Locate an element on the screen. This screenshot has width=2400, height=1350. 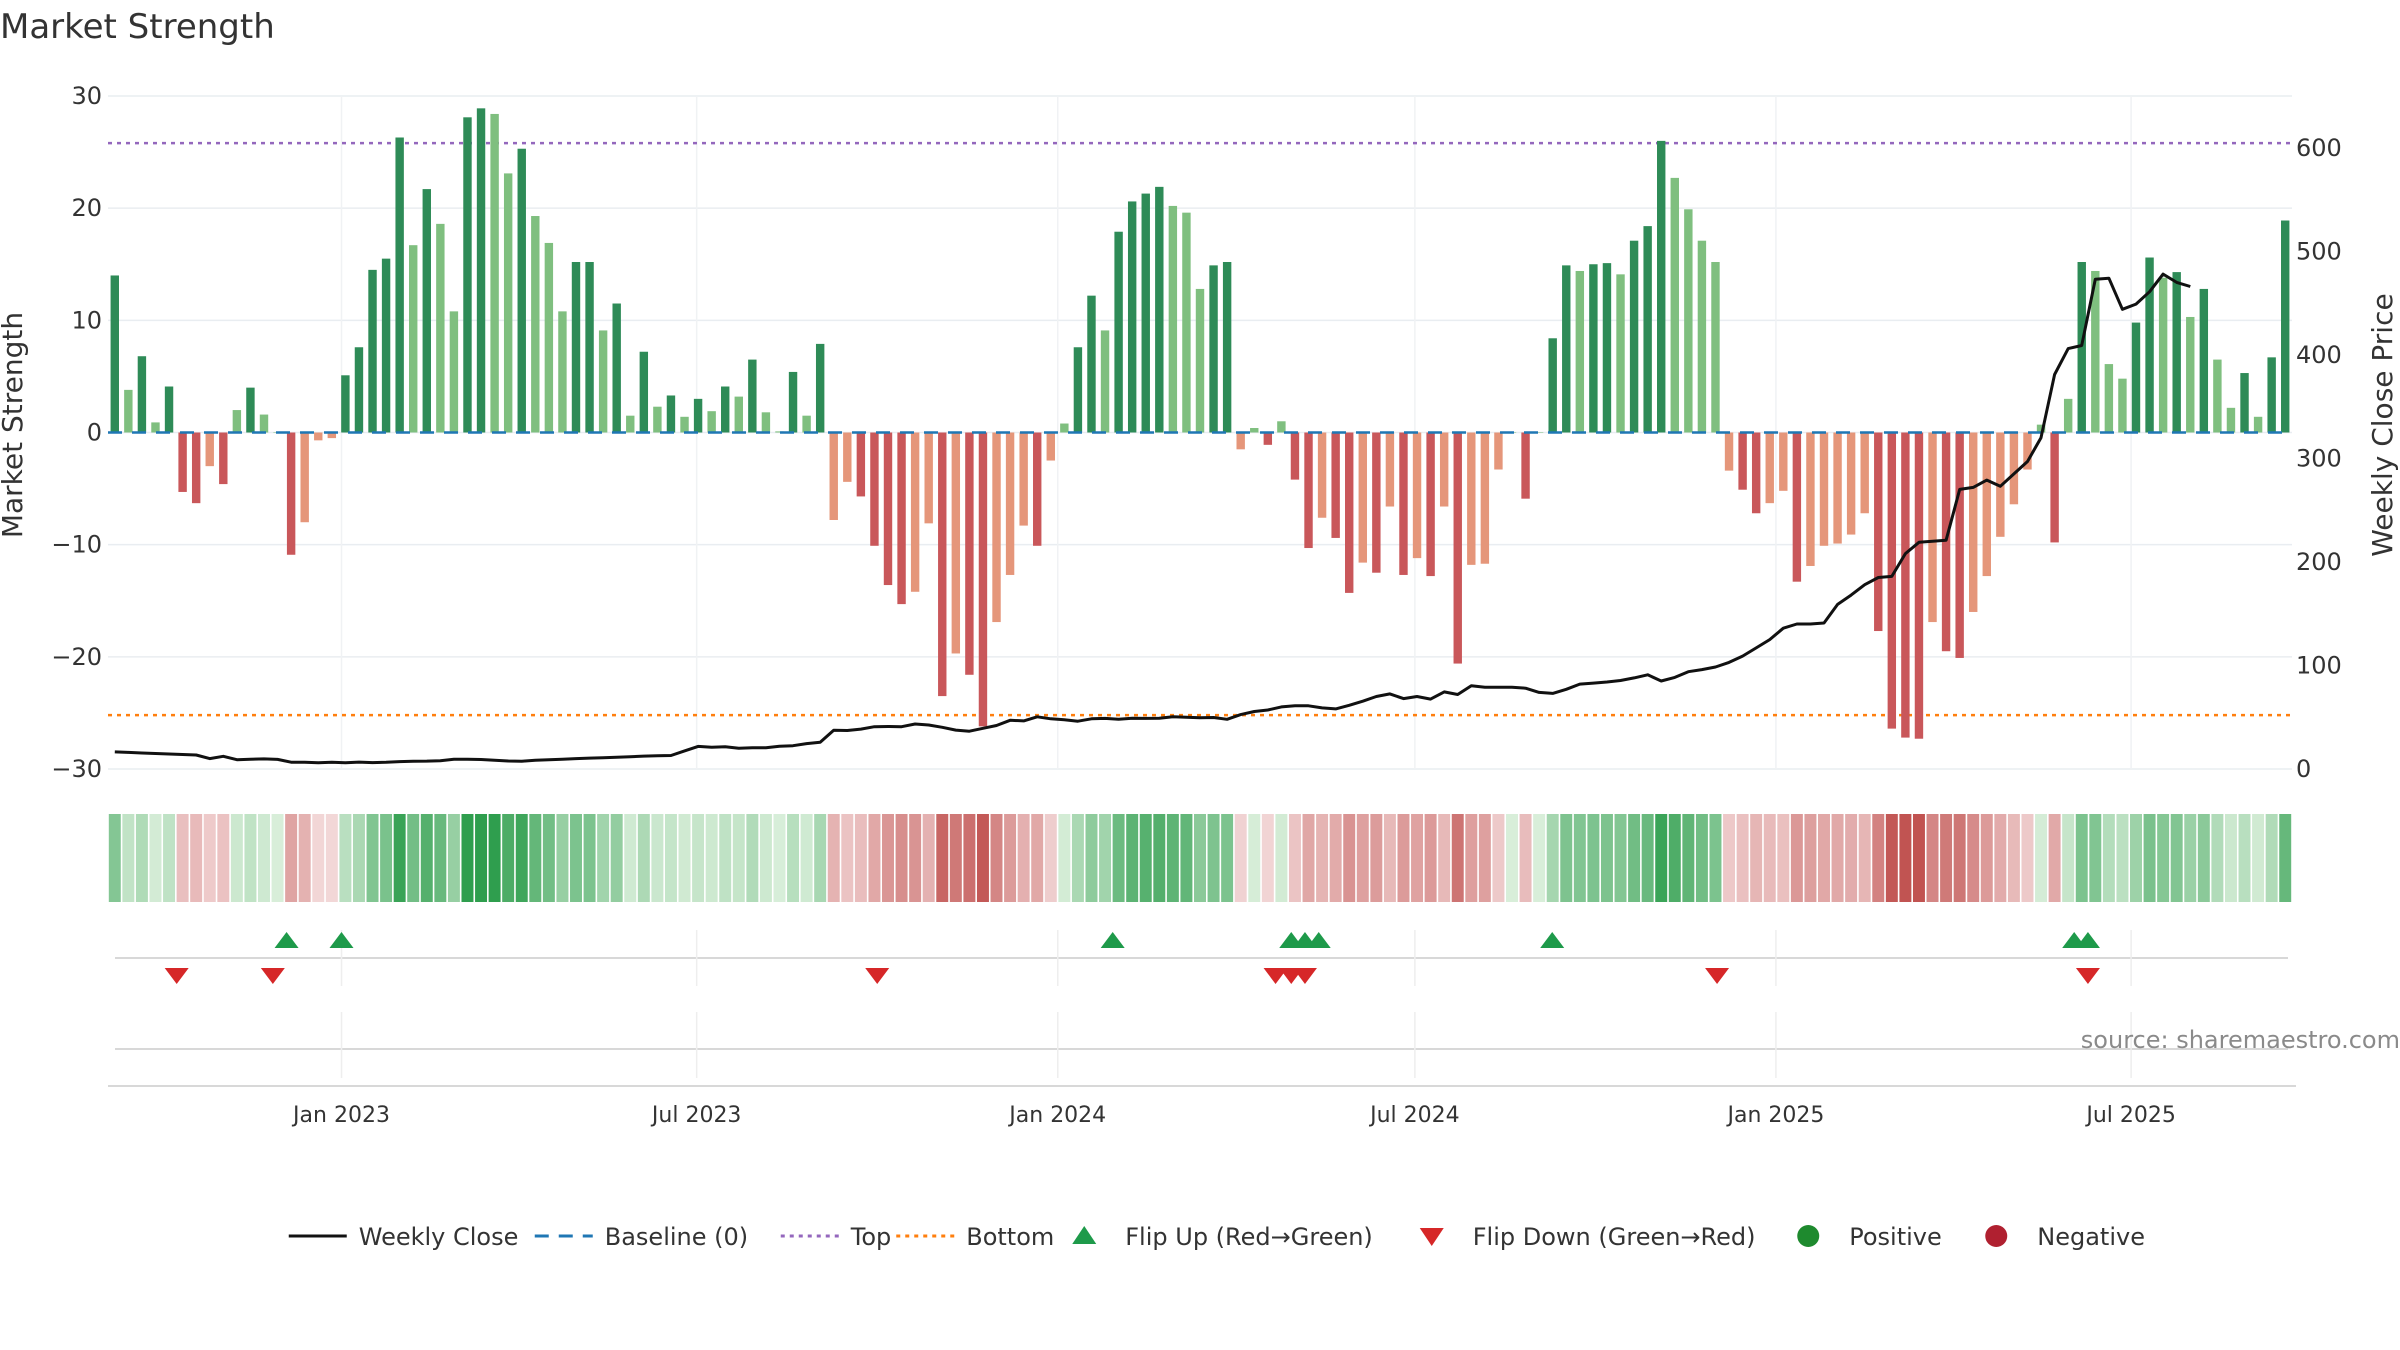
legend-item: Negative is located at coordinates (2065, 1237).